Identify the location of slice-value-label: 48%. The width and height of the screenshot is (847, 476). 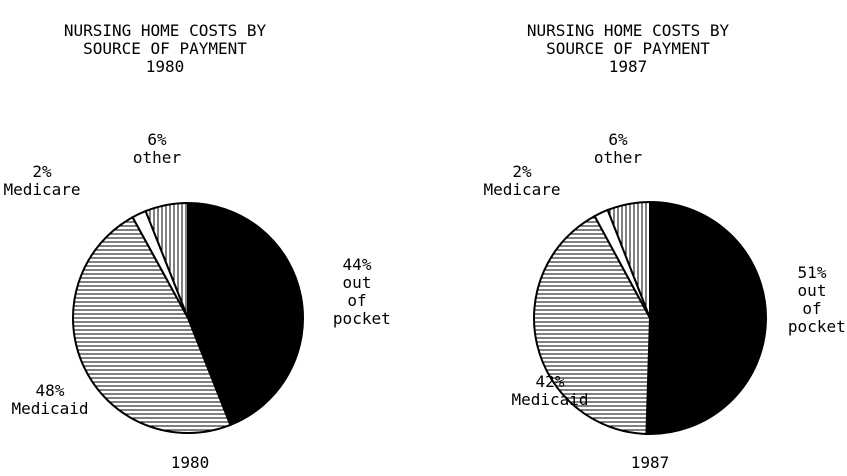
(50, 390).